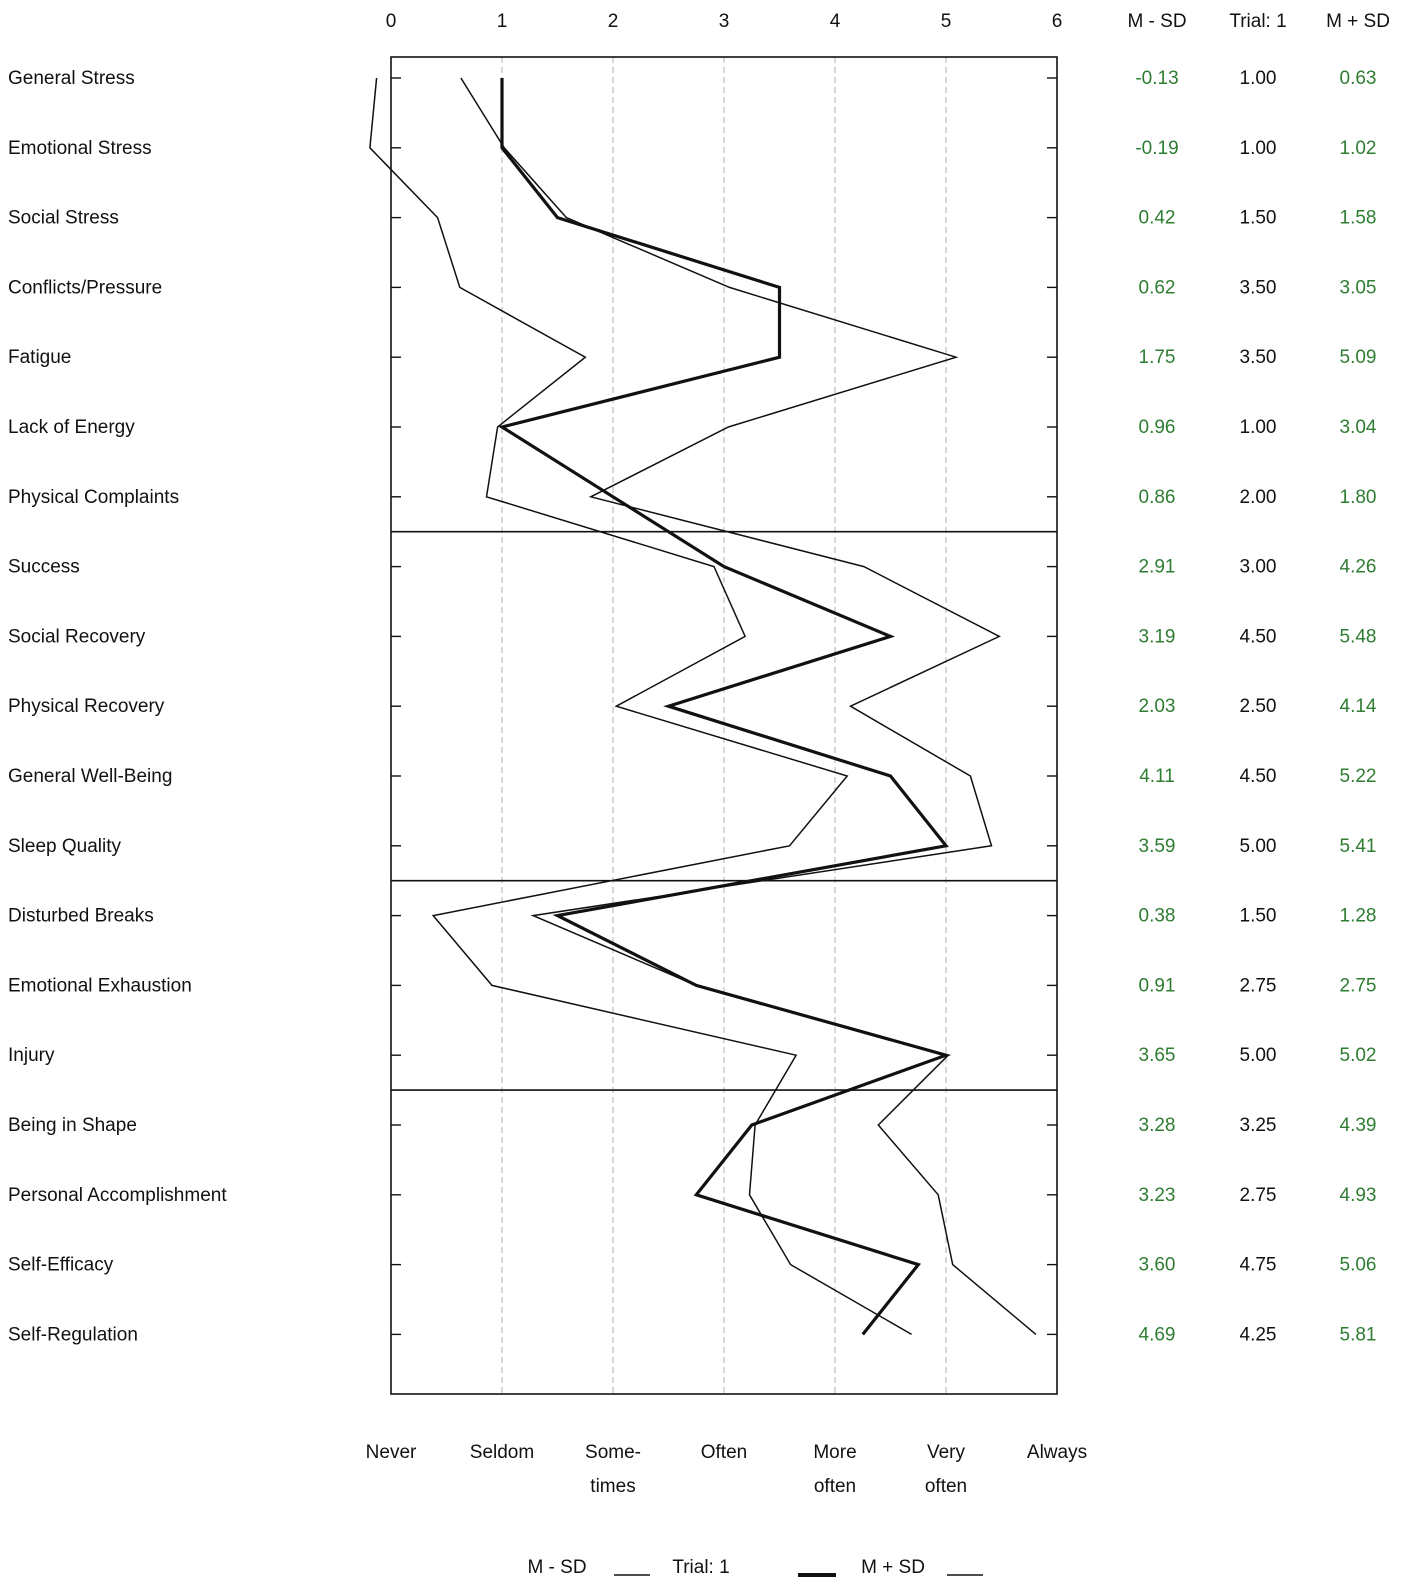  I want to click on data-value-label: 3.00, so click(1258, 567).